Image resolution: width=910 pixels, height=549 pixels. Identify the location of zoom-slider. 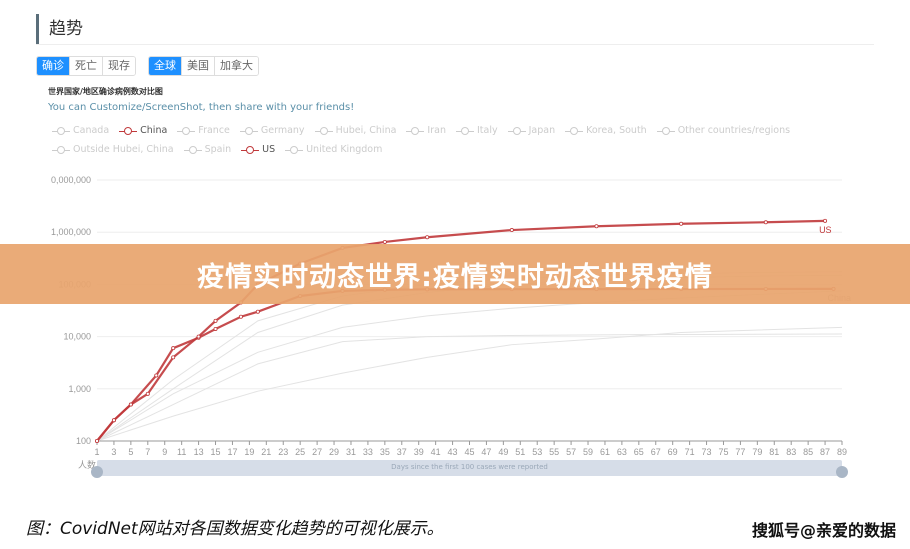
(469, 468).